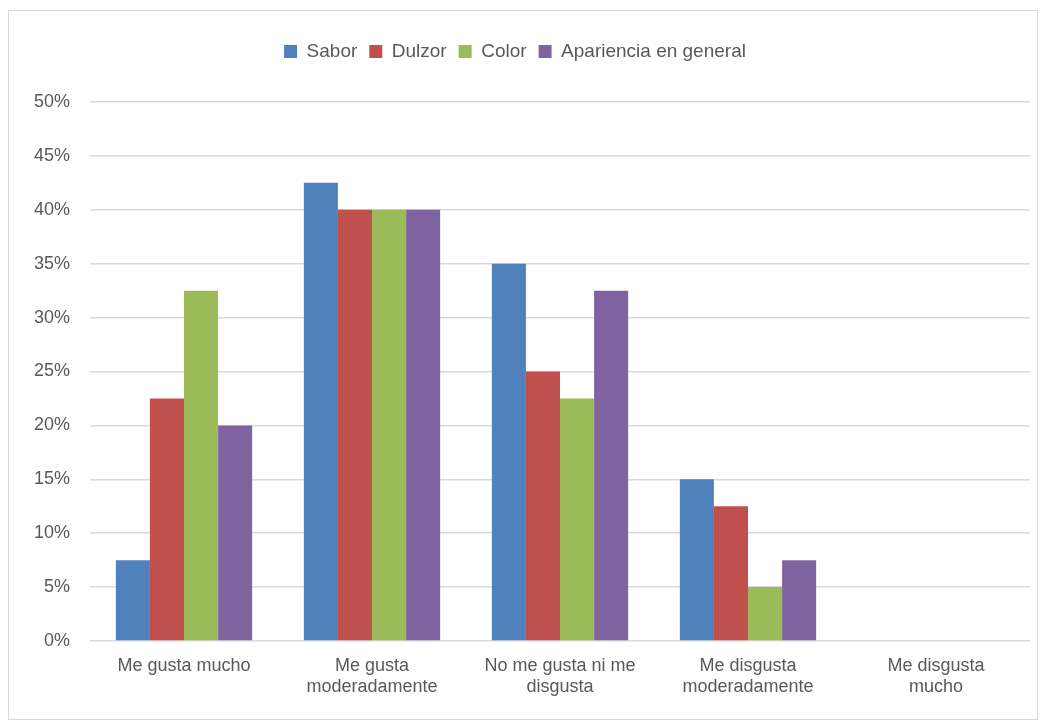  Describe the element at coordinates (653, 50) in the screenshot. I see `legend-label: Apariencia en general` at that location.